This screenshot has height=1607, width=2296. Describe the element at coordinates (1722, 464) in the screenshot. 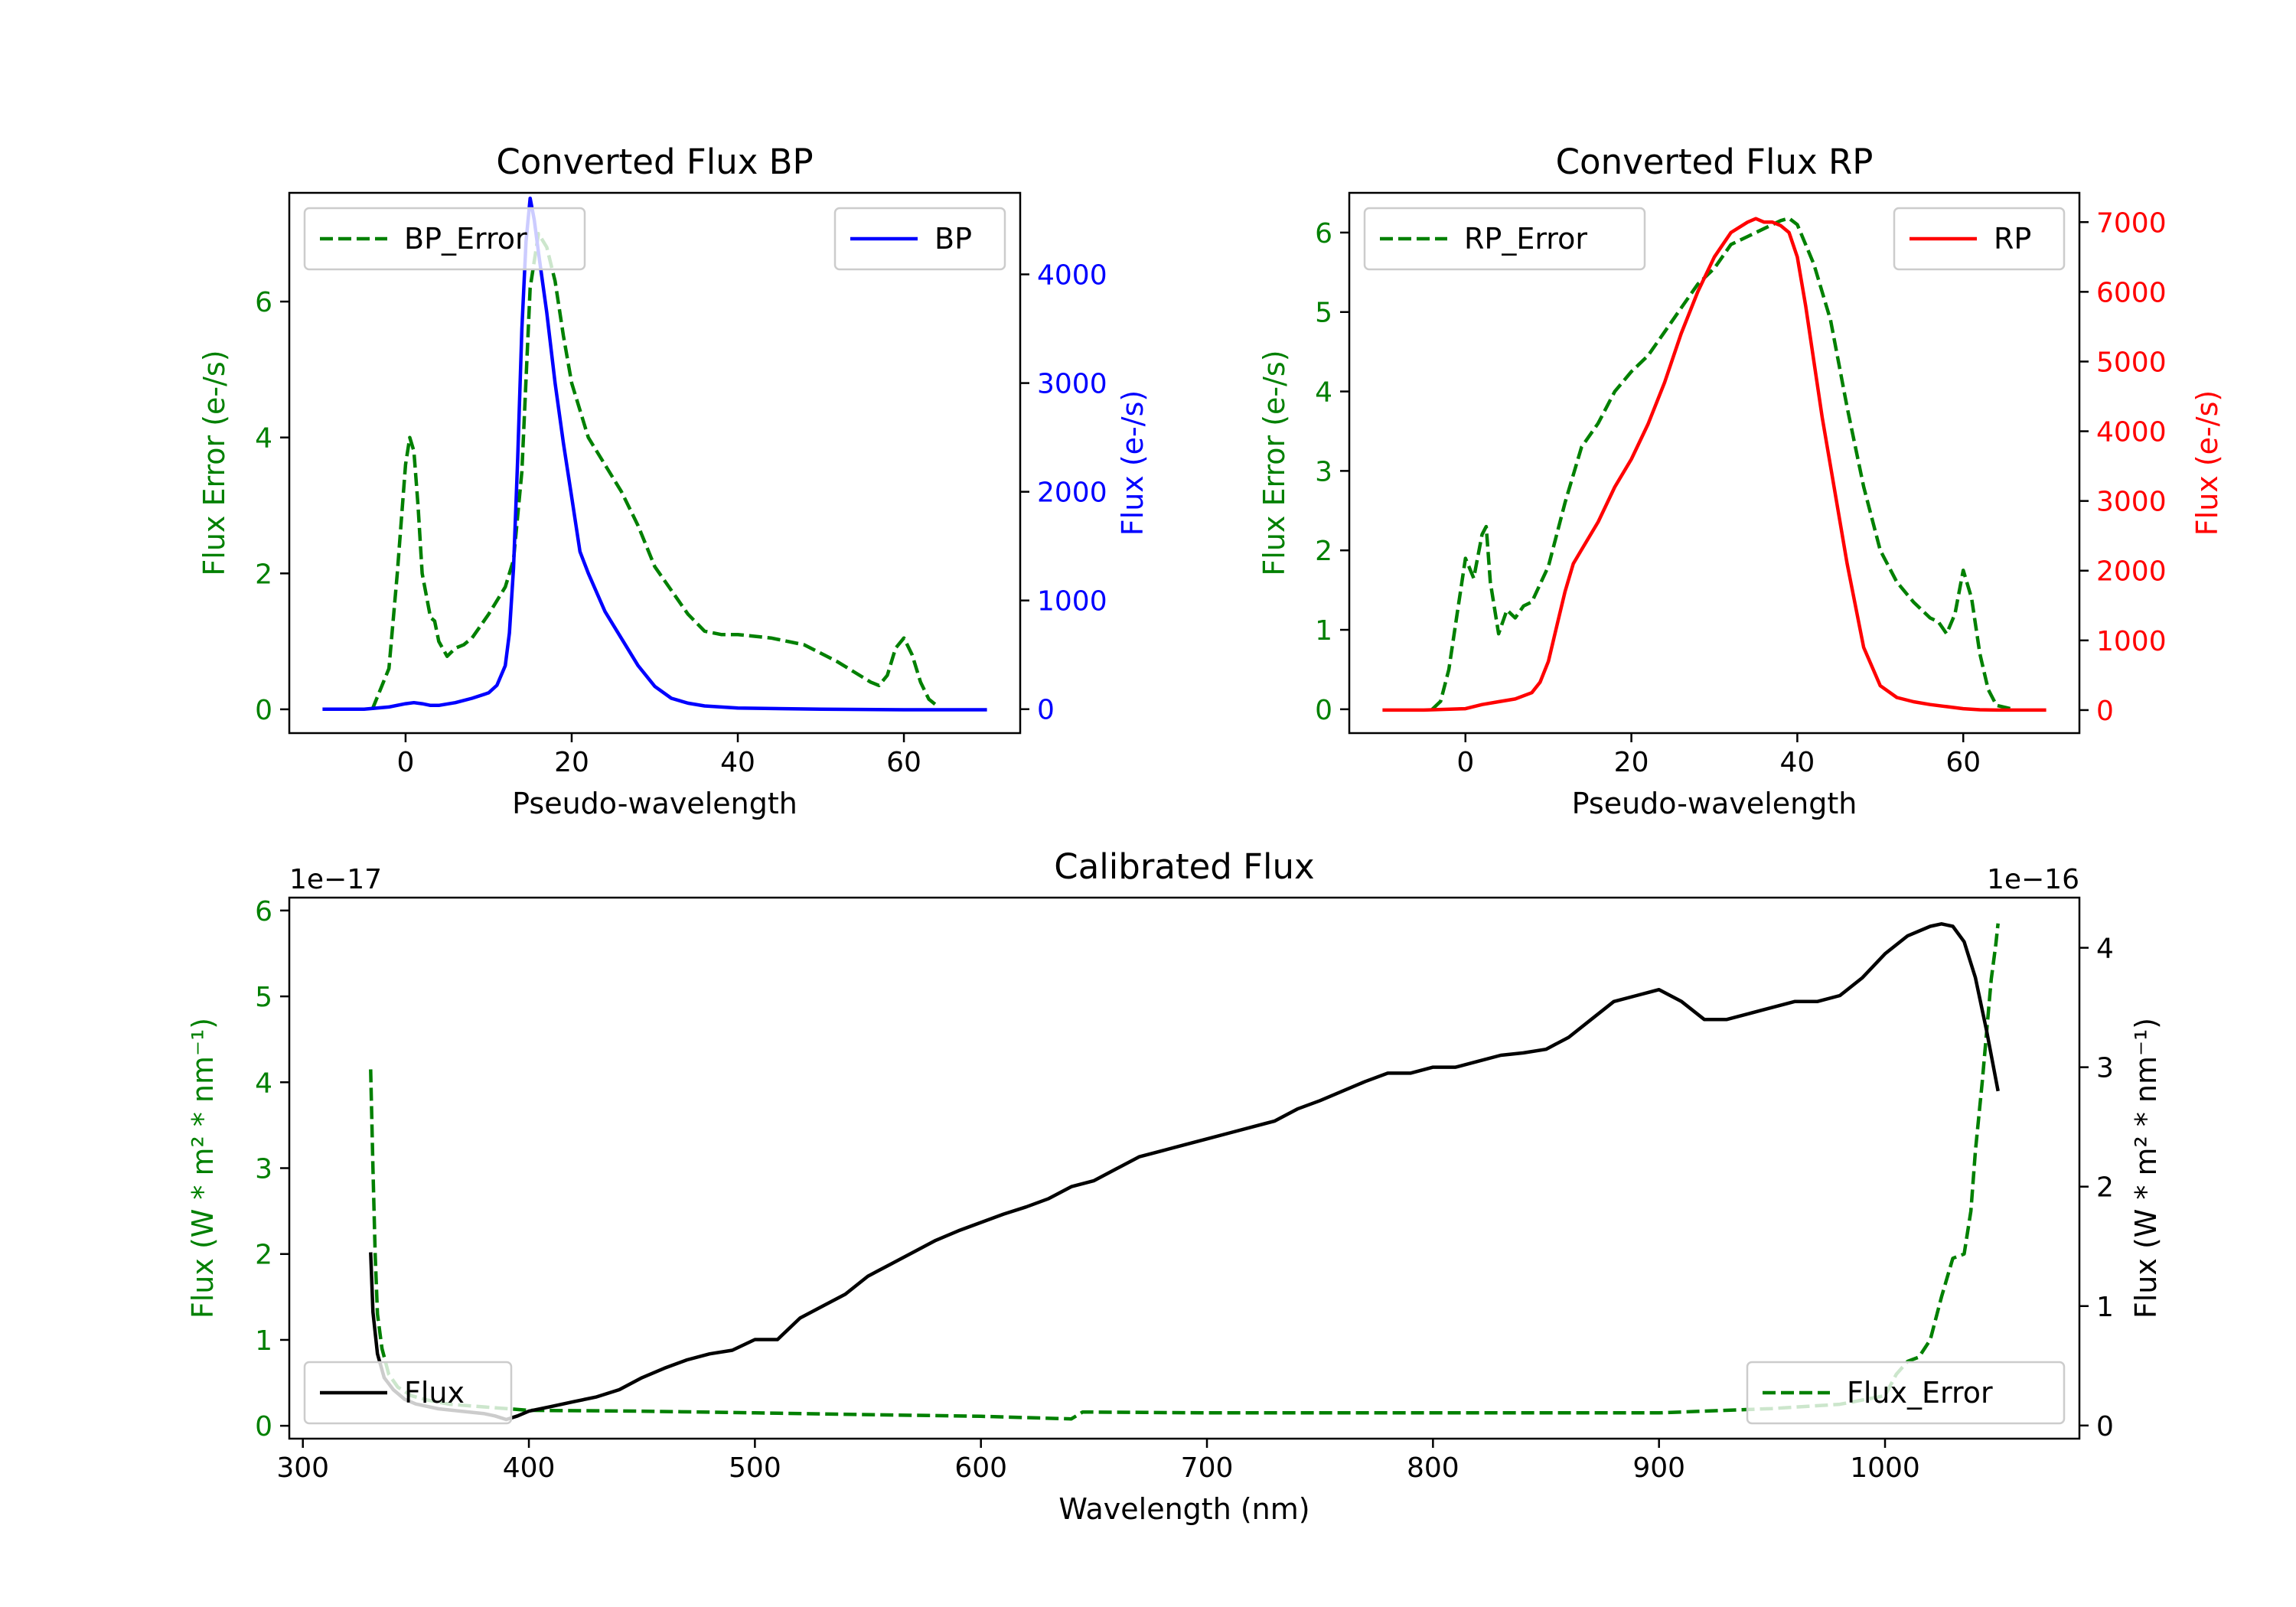

I see `series-line-rp-error` at that location.